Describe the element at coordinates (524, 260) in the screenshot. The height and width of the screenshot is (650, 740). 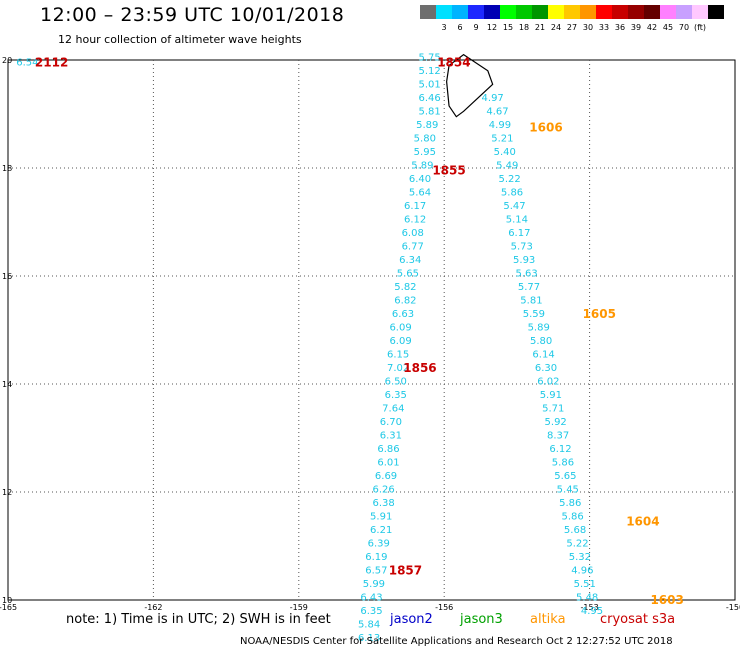
I see `wave-height-value: 5.93` at that location.